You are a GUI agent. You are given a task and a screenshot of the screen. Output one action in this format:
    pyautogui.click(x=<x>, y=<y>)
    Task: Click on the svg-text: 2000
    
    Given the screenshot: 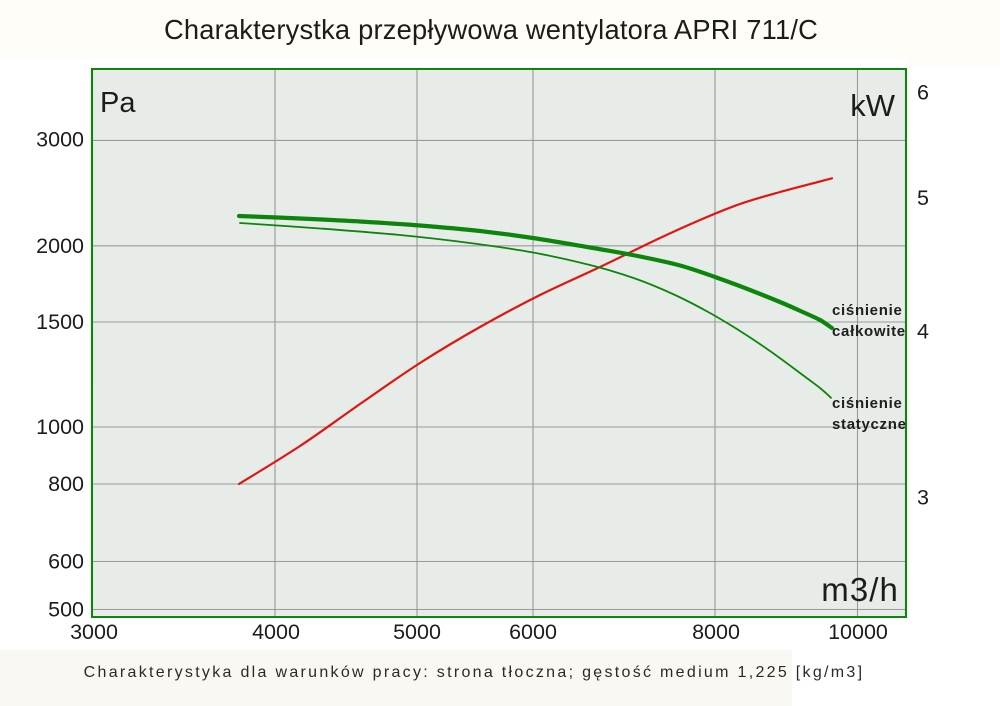 What is the action you would take?
    pyautogui.click(x=60, y=246)
    